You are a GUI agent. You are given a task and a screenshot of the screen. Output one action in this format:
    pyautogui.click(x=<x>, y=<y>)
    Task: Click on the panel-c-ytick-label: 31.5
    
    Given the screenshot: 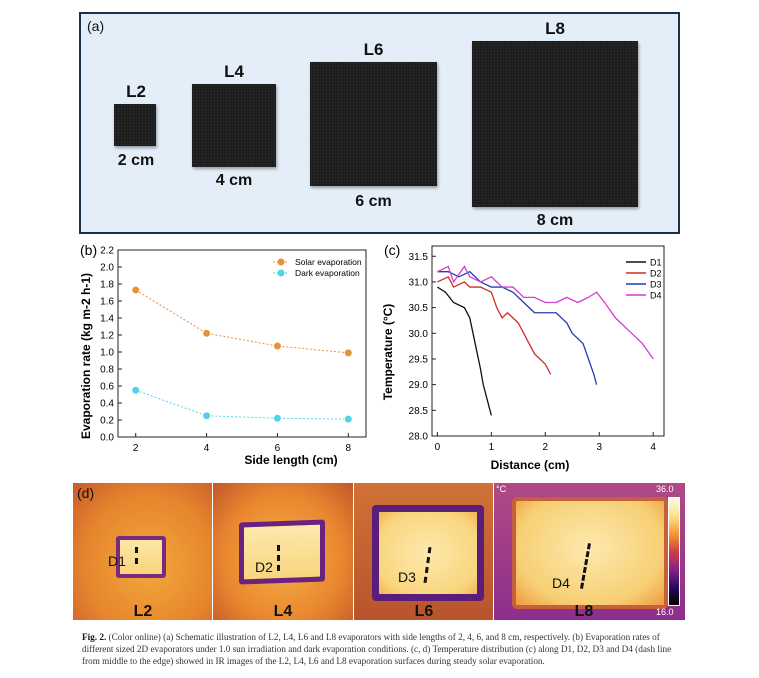 What is the action you would take?
    pyautogui.click(x=419, y=257)
    